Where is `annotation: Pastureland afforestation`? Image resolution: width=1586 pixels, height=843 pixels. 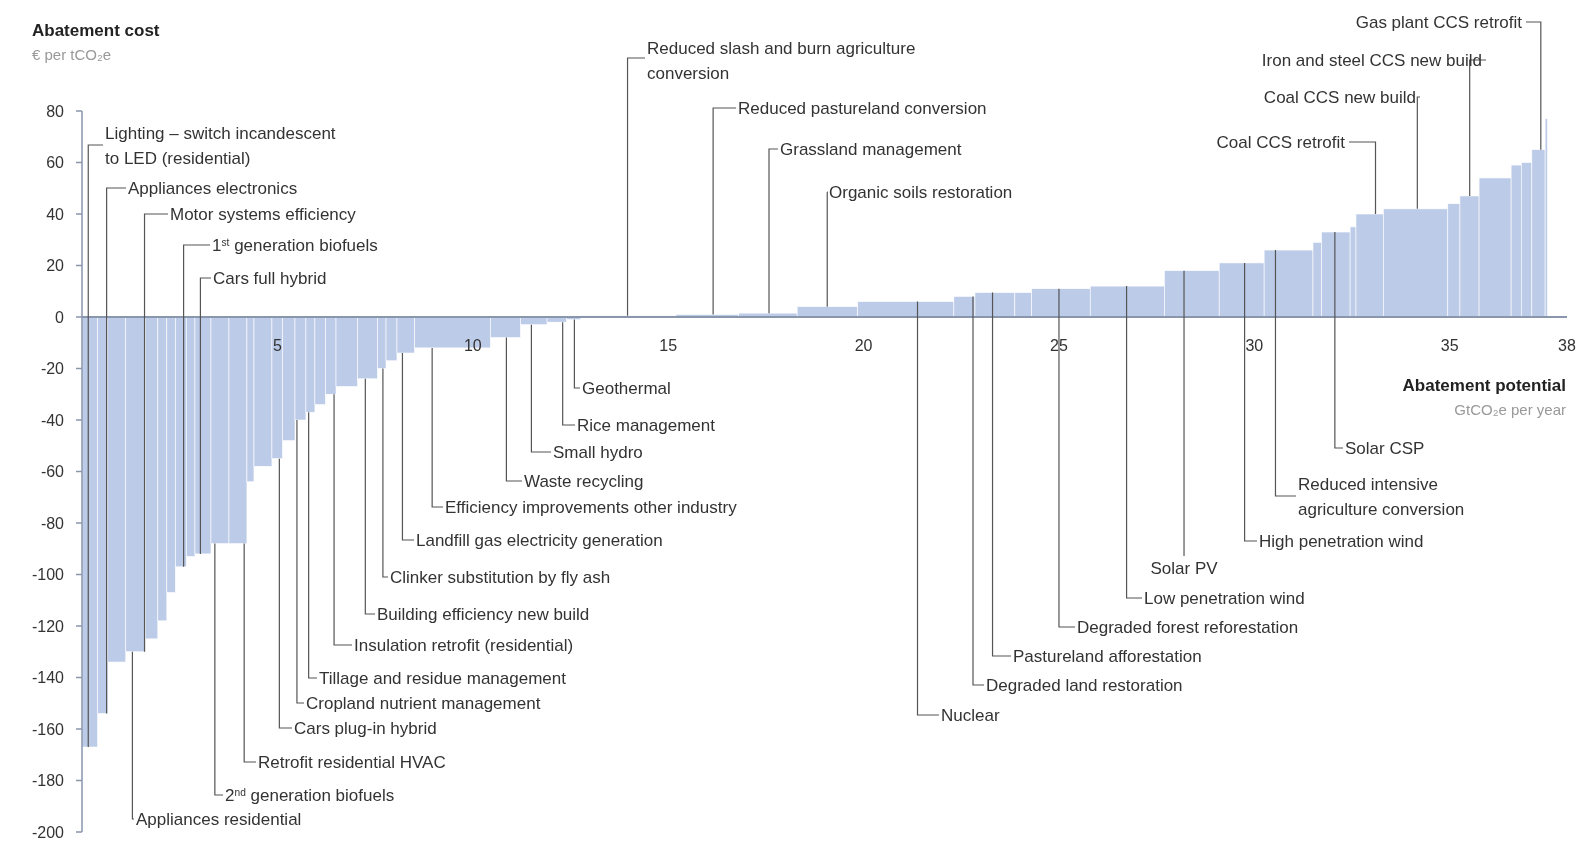
annotation: Pastureland afforestation is located at coordinates (1107, 656).